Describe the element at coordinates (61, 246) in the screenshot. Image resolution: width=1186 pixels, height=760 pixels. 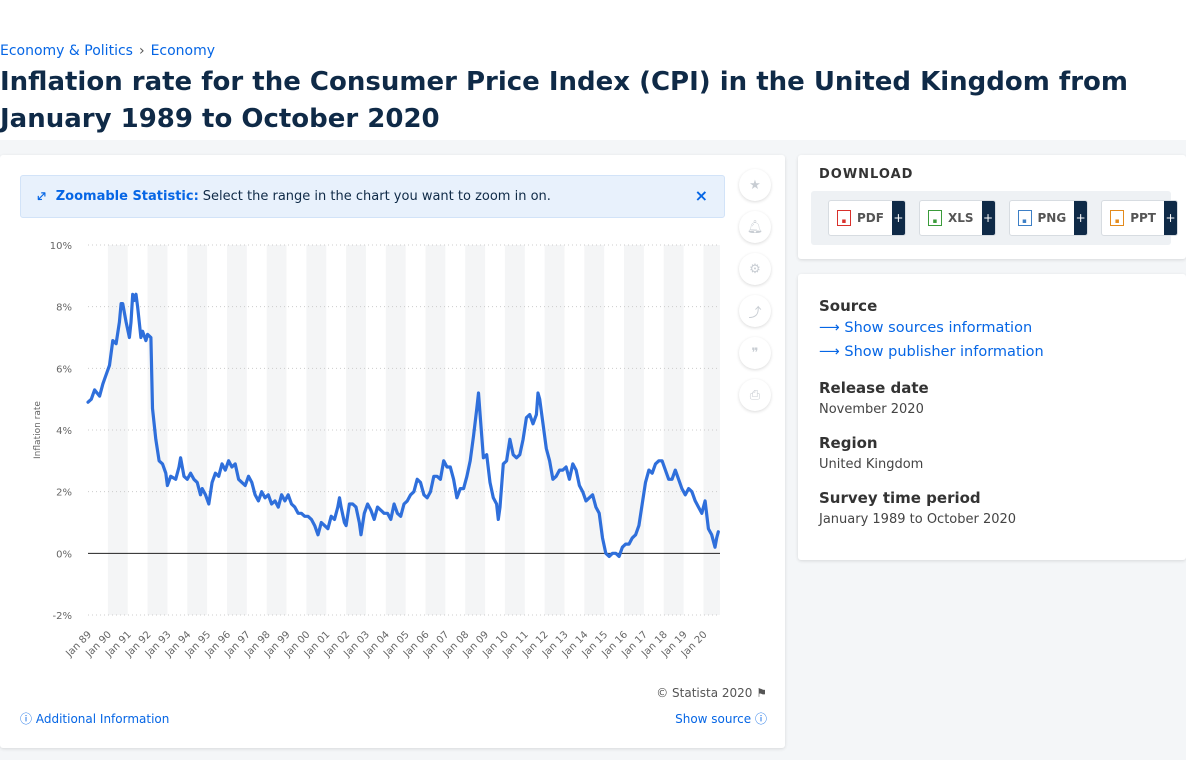
I see `y-tick-label: 10%` at that location.